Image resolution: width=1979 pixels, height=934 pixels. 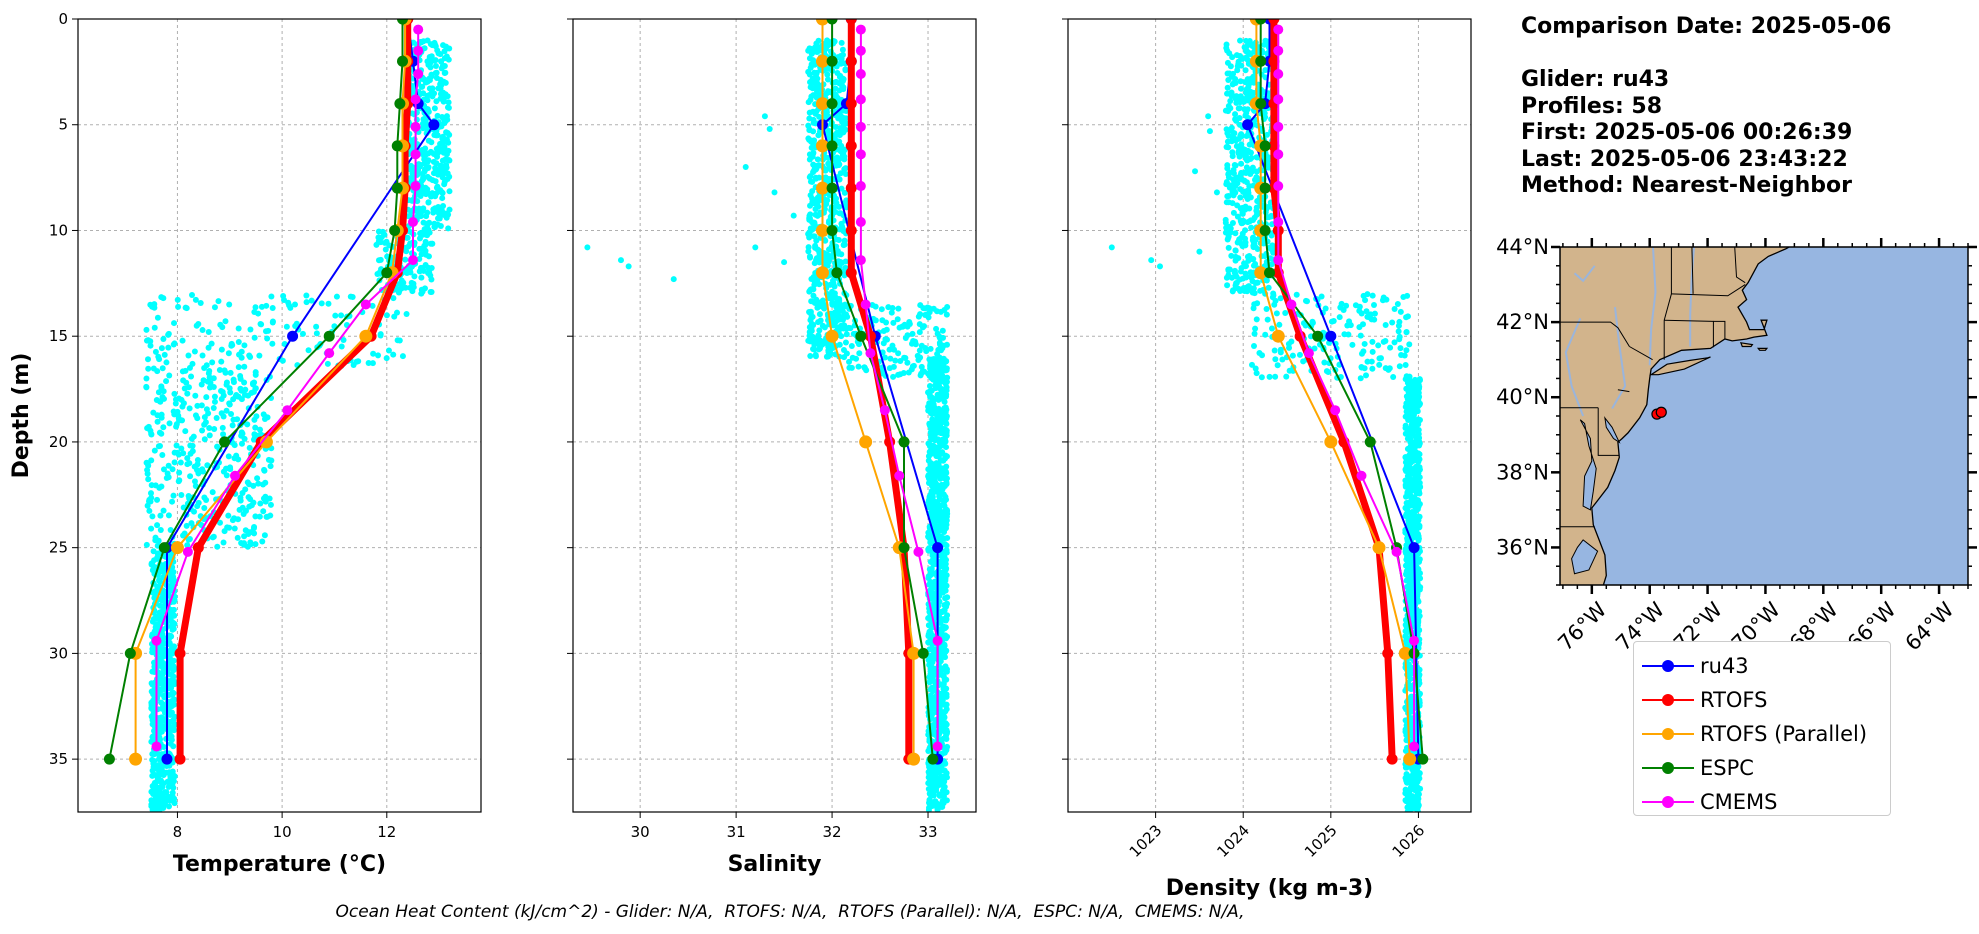 I want to click on series-point-rtofs-parallel, so click(x=822, y=230).